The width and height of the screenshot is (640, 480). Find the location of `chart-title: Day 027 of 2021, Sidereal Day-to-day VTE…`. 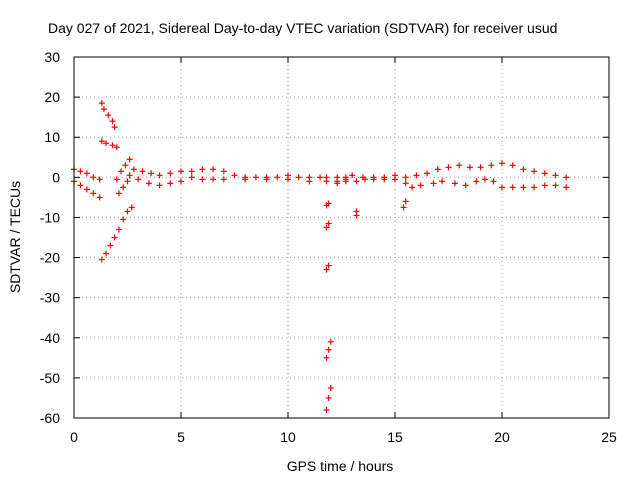

chart-title: Day 027 of 2021, Sidereal Day-to-day VTE… is located at coordinates (302, 28).